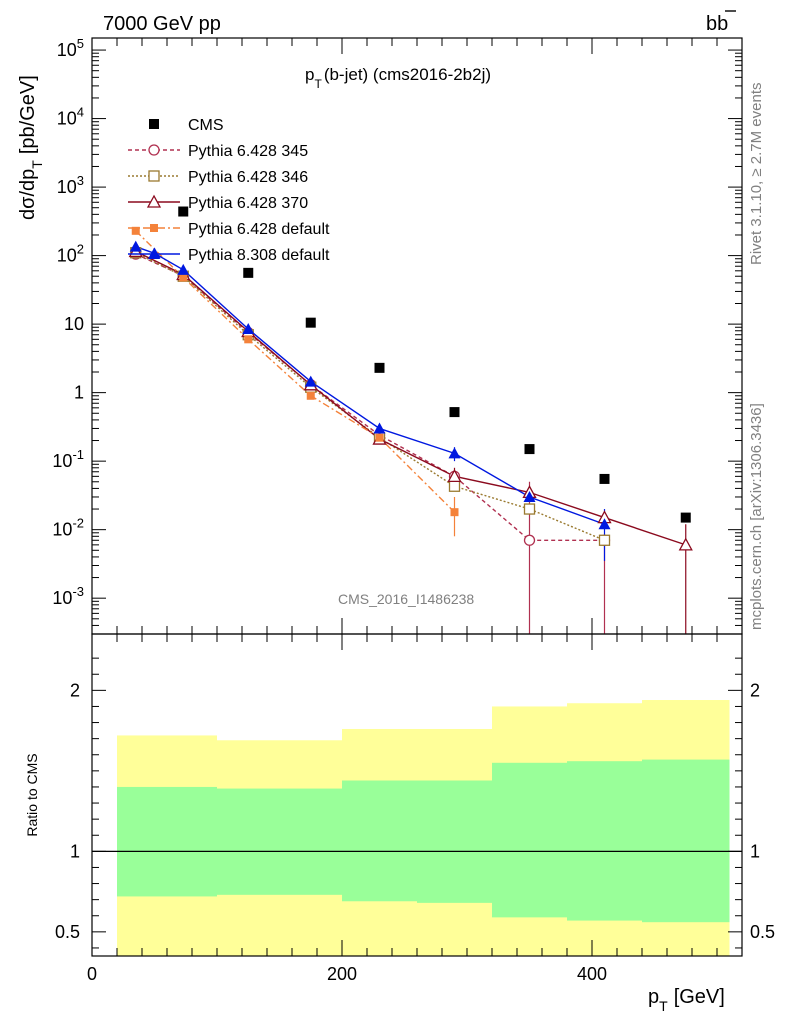 The height and width of the screenshot is (1024, 786). I want to click on ratio-tick-label-right: 0.5, so click(762, 932).